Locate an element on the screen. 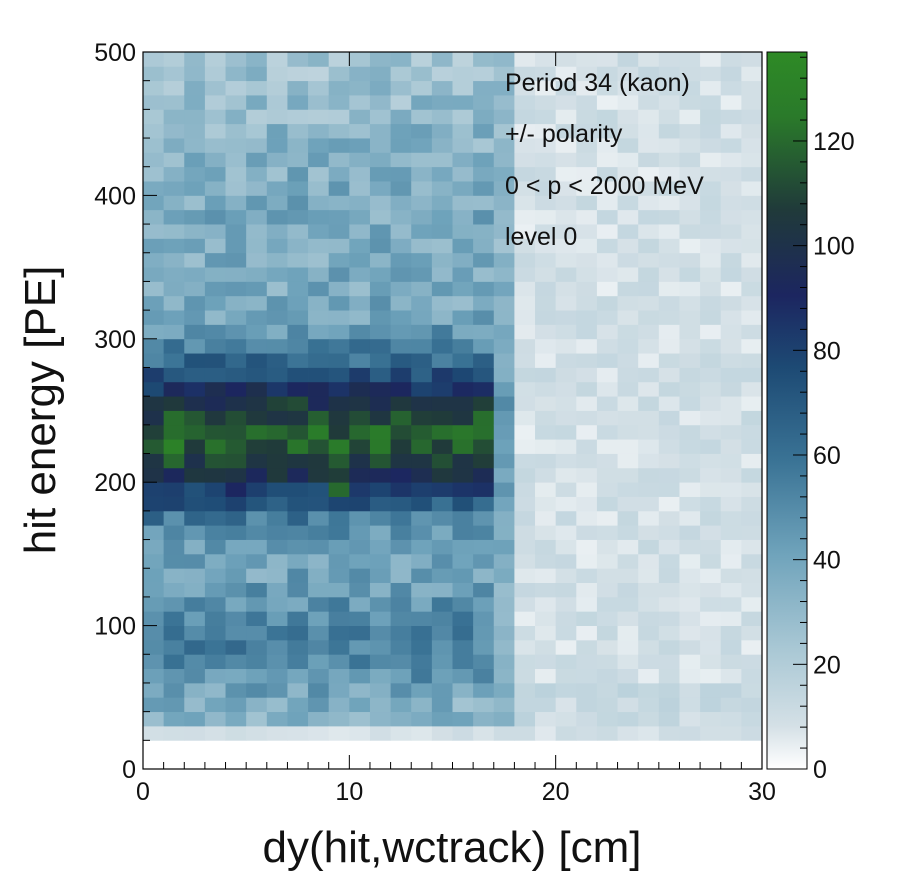  annotation-period: Period 34 (kaon) is located at coordinates (597, 83).